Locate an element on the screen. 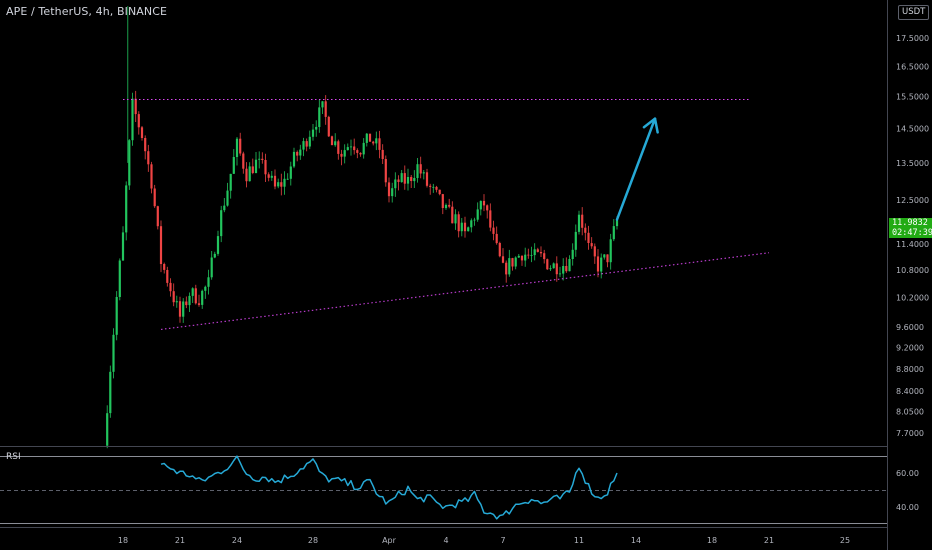 Image resolution: width=932 pixels, height=550 pixels. time-axis: 18 21 24 28 Apr 4 7 11 14 18 21 25 is located at coordinates (484, 540).